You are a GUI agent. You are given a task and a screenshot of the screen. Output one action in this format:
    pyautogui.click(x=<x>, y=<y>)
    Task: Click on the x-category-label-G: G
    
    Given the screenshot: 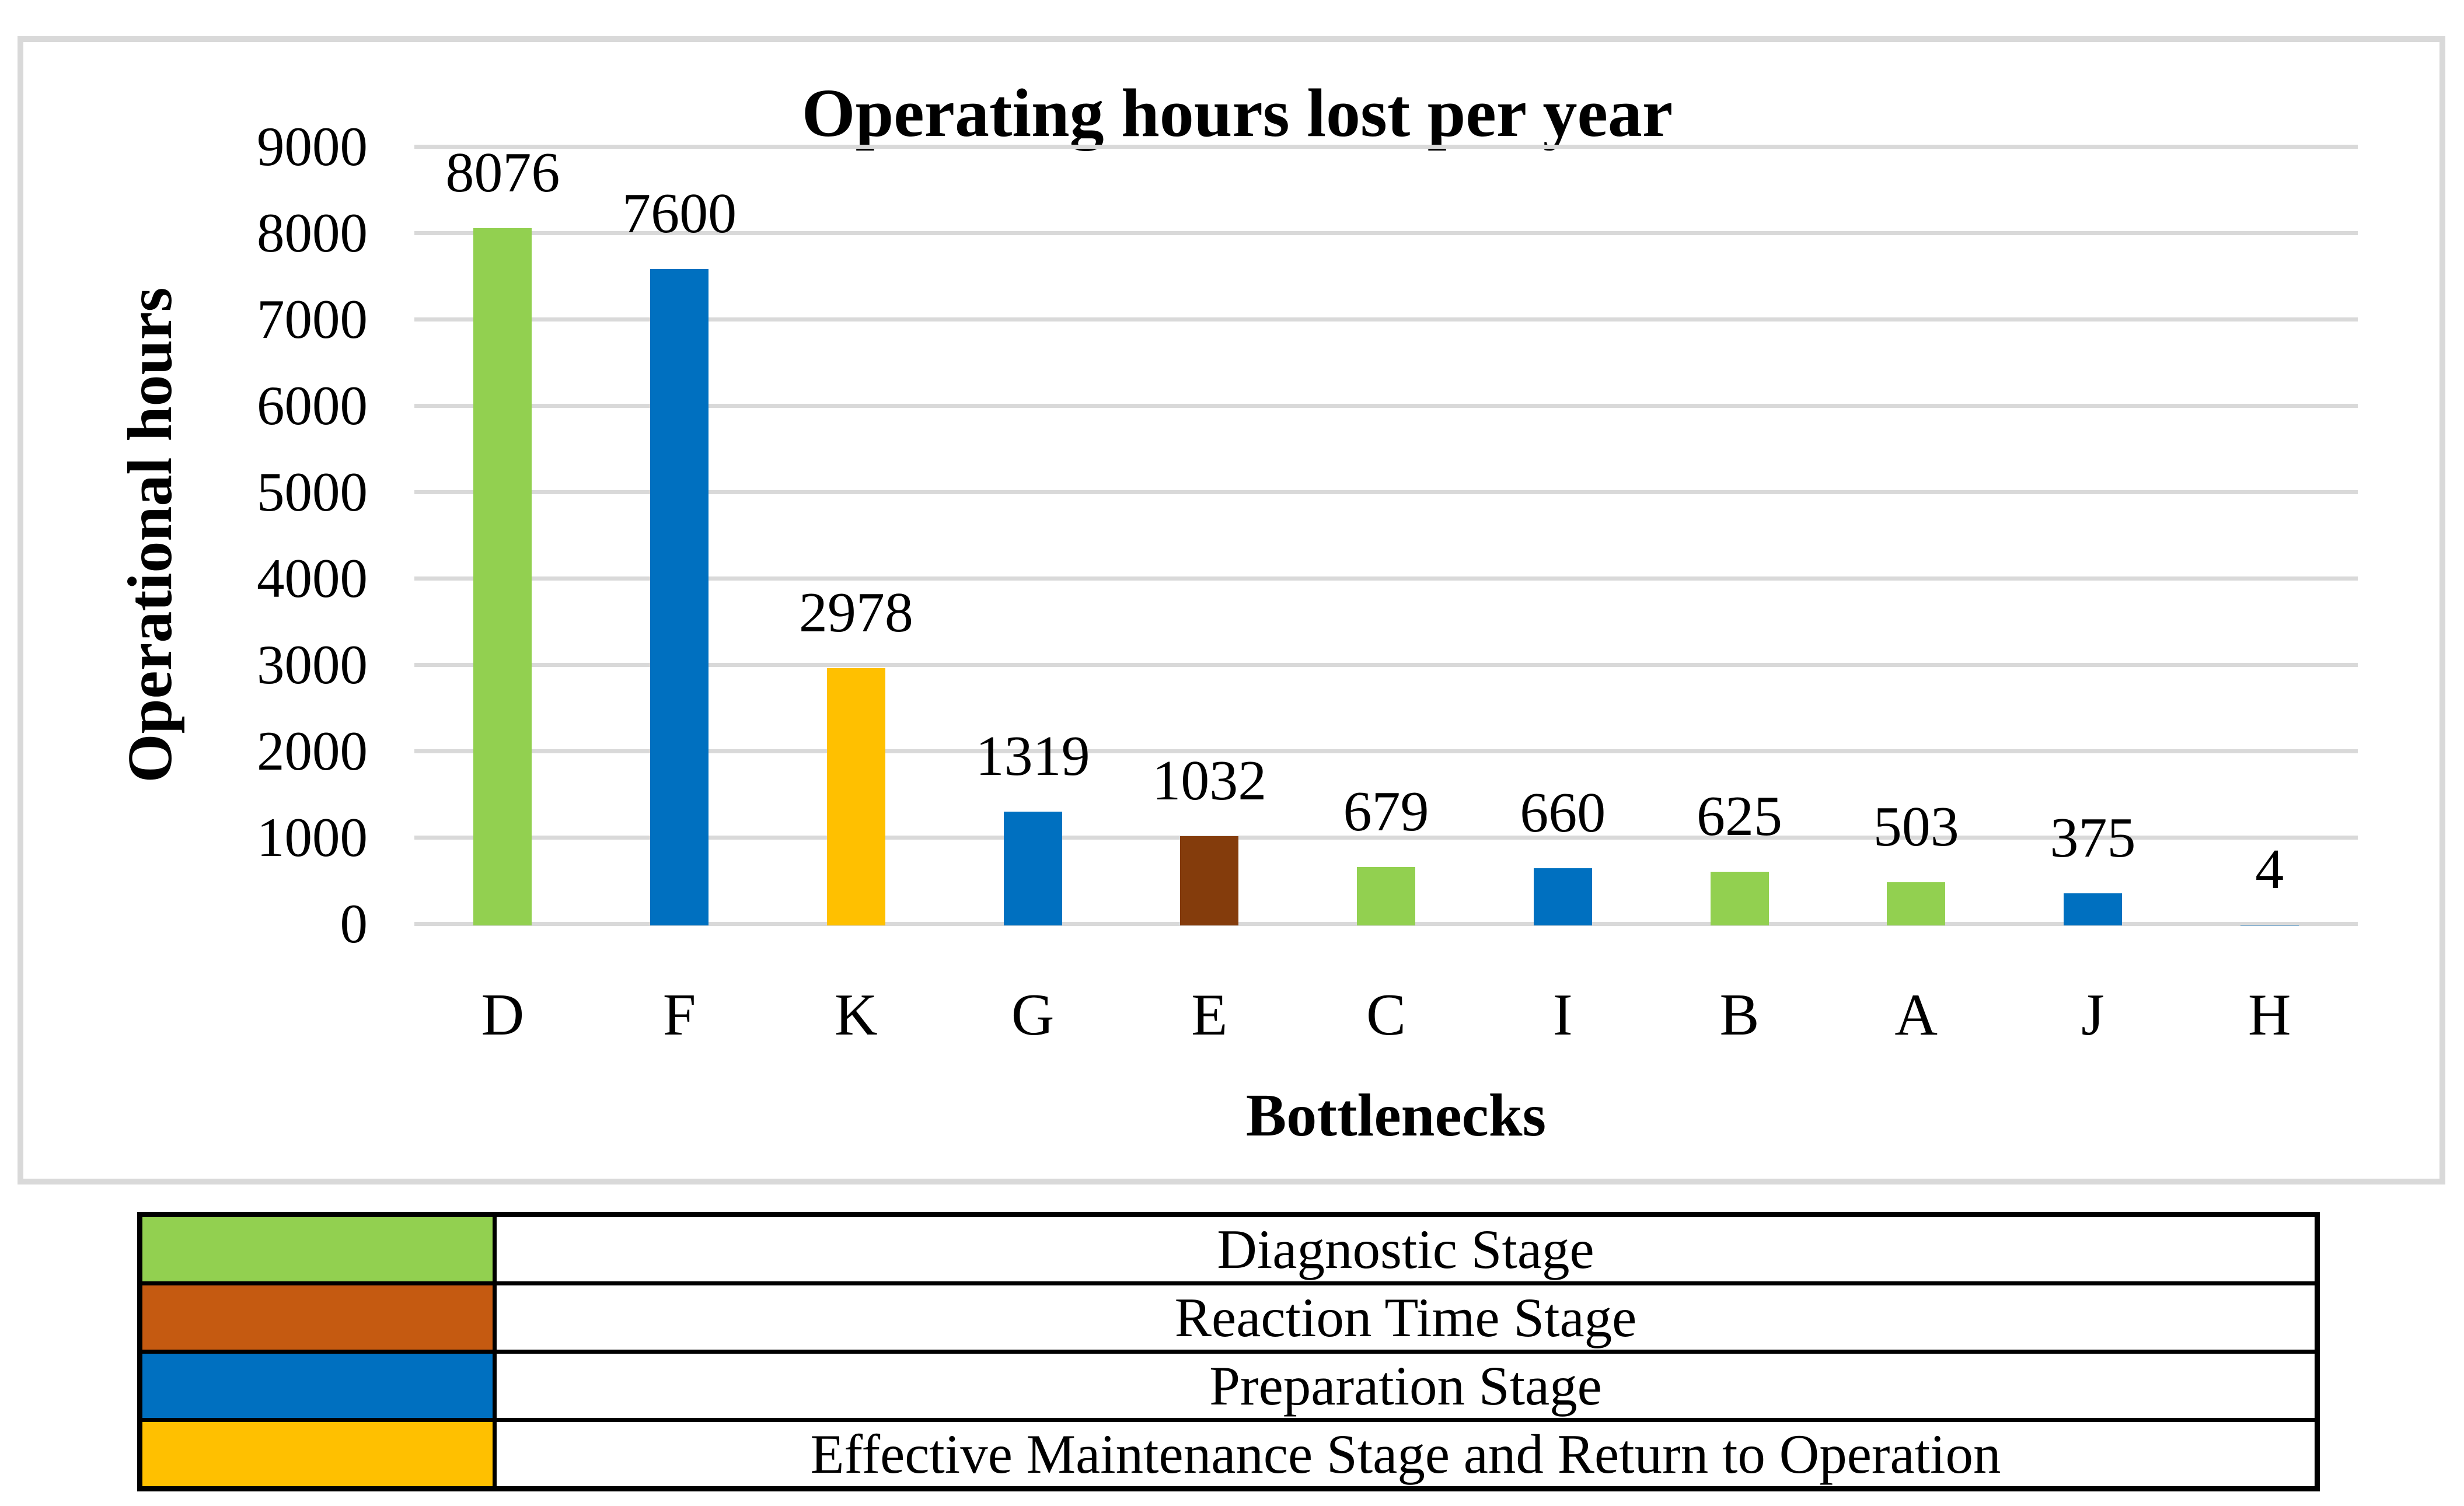 What is the action you would take?
    pyautogui.click(x=1033, y=1015)
    